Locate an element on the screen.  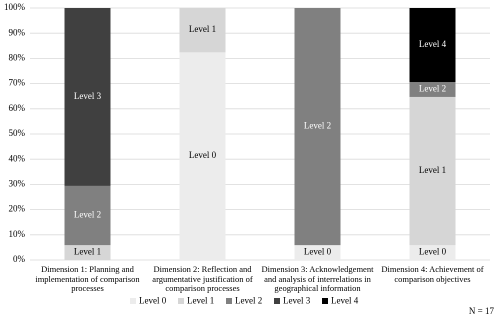
legend-label: Level 0 is located at coordinates (153, 301).